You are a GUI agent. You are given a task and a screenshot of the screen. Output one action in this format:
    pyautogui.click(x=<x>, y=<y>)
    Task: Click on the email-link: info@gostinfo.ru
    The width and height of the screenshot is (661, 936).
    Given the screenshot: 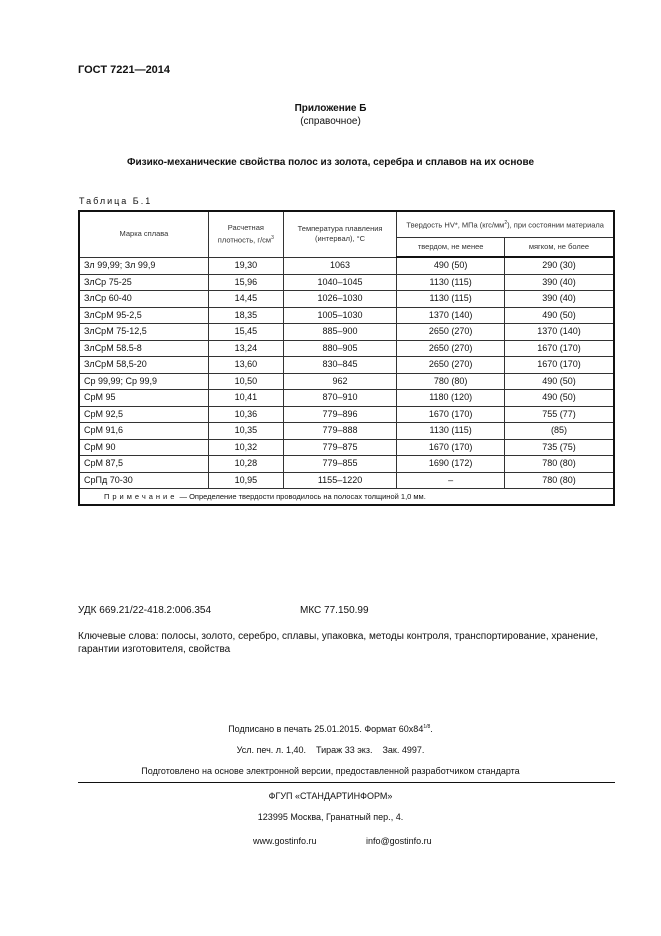 What is the action you would take?
    pyautogui.click(x=399, y=841)
    